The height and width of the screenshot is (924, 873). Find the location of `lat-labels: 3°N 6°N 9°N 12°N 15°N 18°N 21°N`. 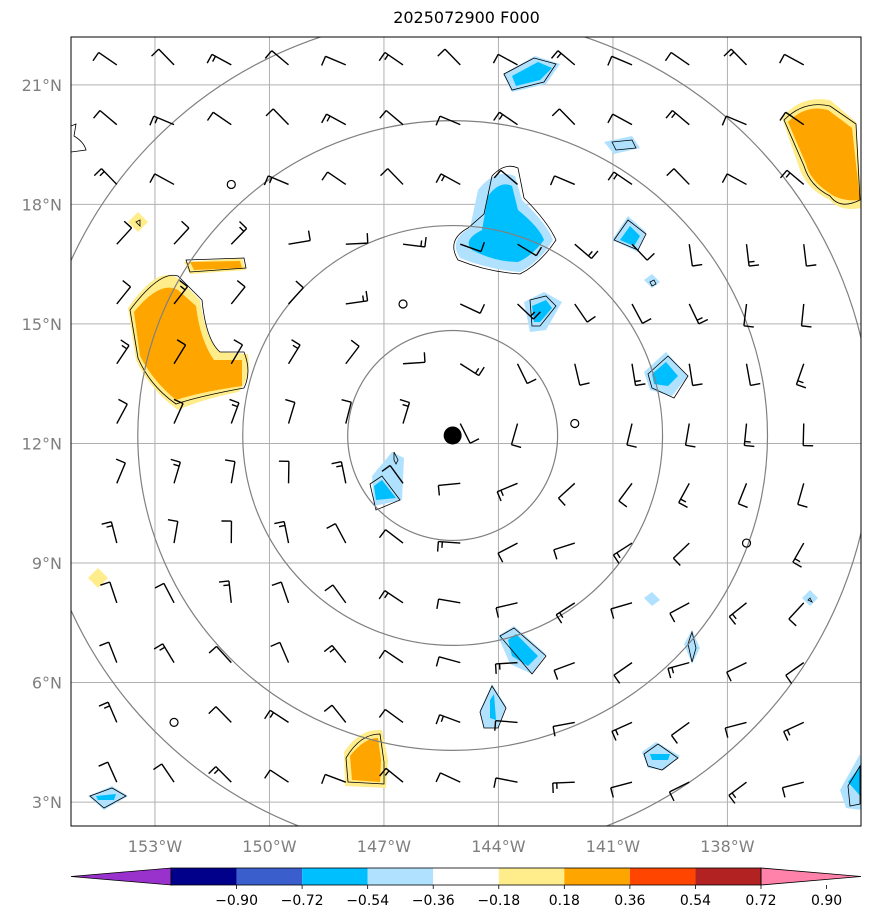

lat-labels: 3°N 6°N 9°N 12°N 15°N 18°N 21°N is located at coordinates (42, 444).